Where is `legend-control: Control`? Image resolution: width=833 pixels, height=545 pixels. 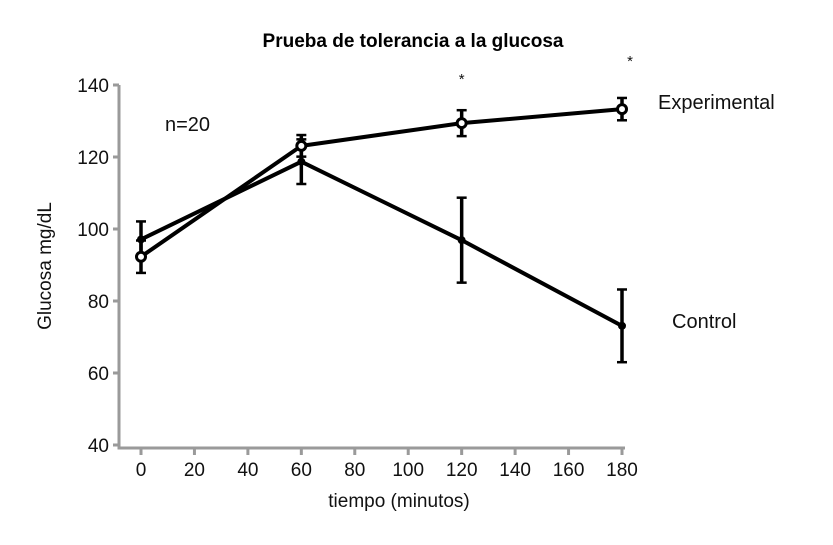 legend-control: Control is located at coordinates (704, 322).